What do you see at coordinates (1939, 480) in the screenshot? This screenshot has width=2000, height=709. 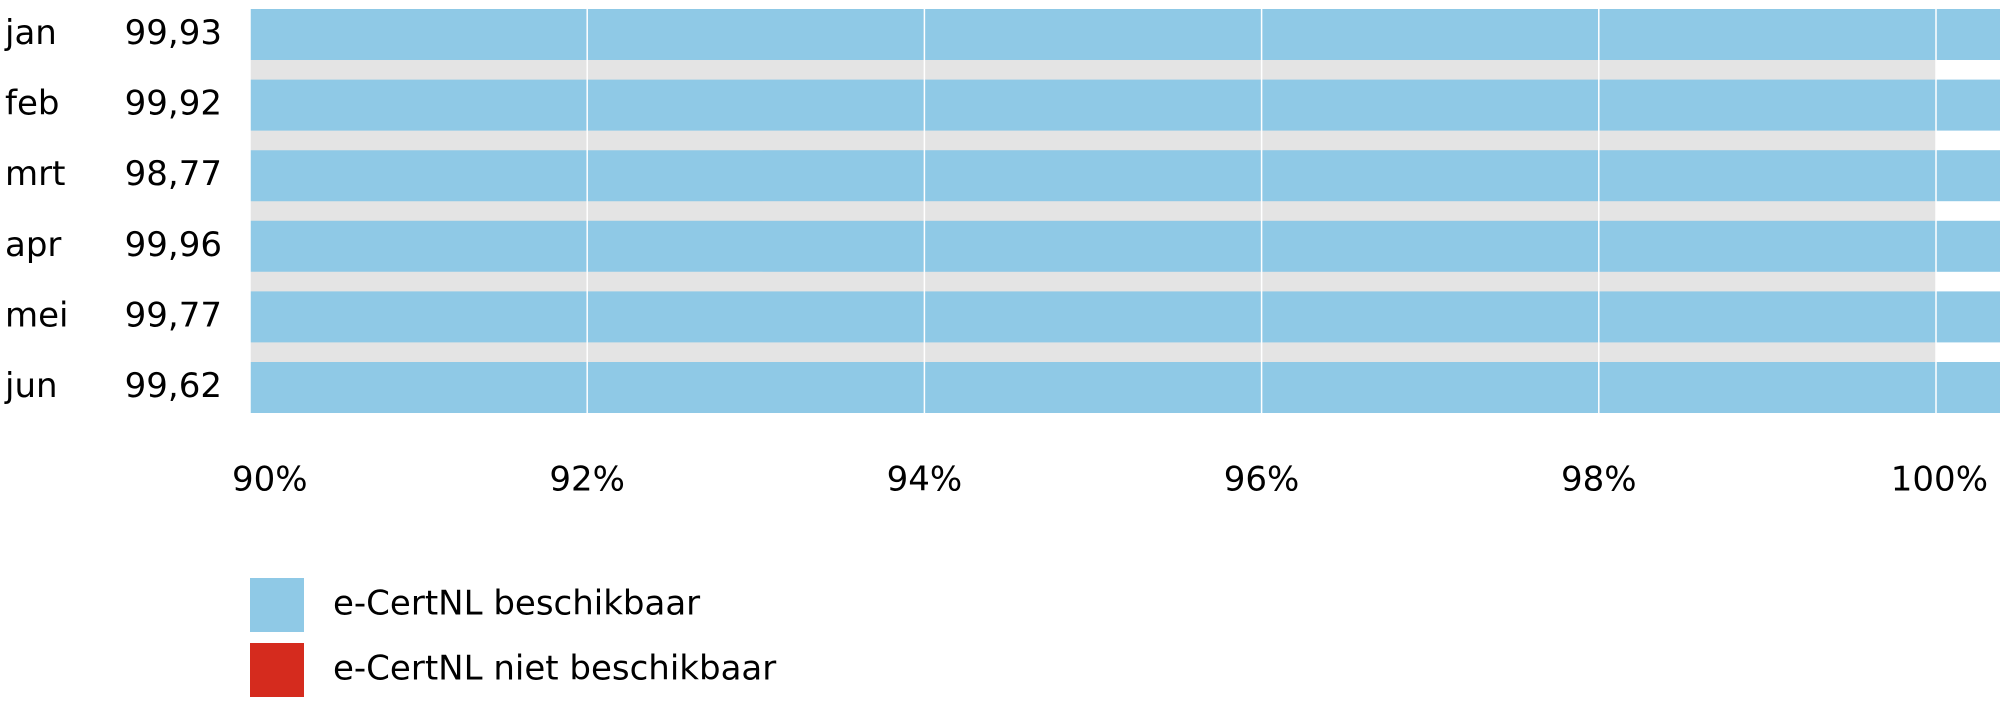 I see `x-tick-label: 100%` at bounding box center [1939, 480].